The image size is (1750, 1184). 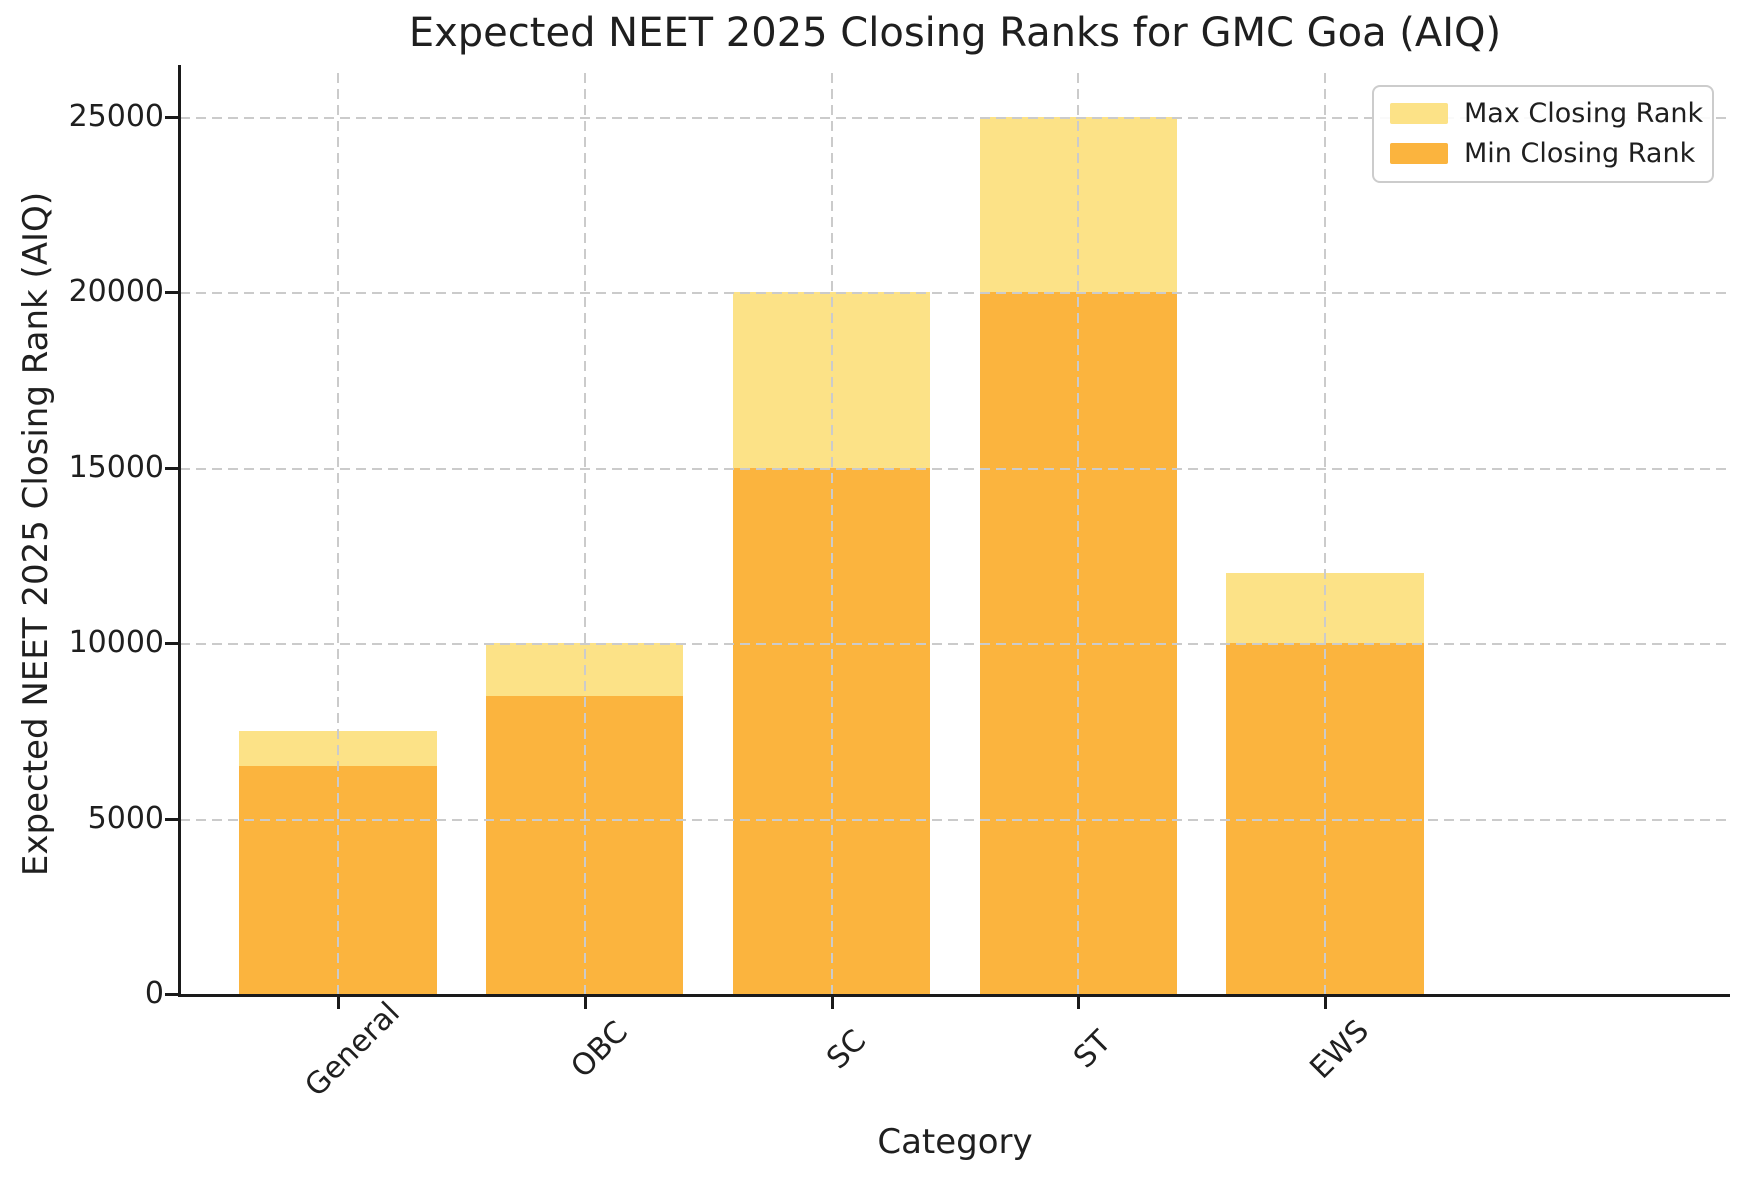 What do you see at coordinates (846, 1050) in the screenshot?
I see `x-tick-label-sc: SC` at bounding box center [846, 1050].